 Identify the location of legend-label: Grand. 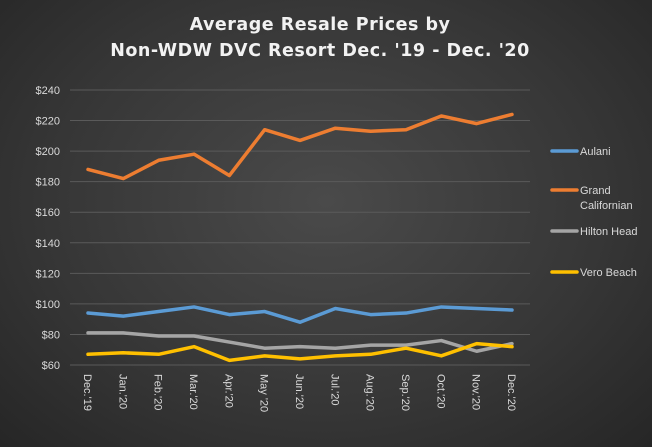
(595, 191).